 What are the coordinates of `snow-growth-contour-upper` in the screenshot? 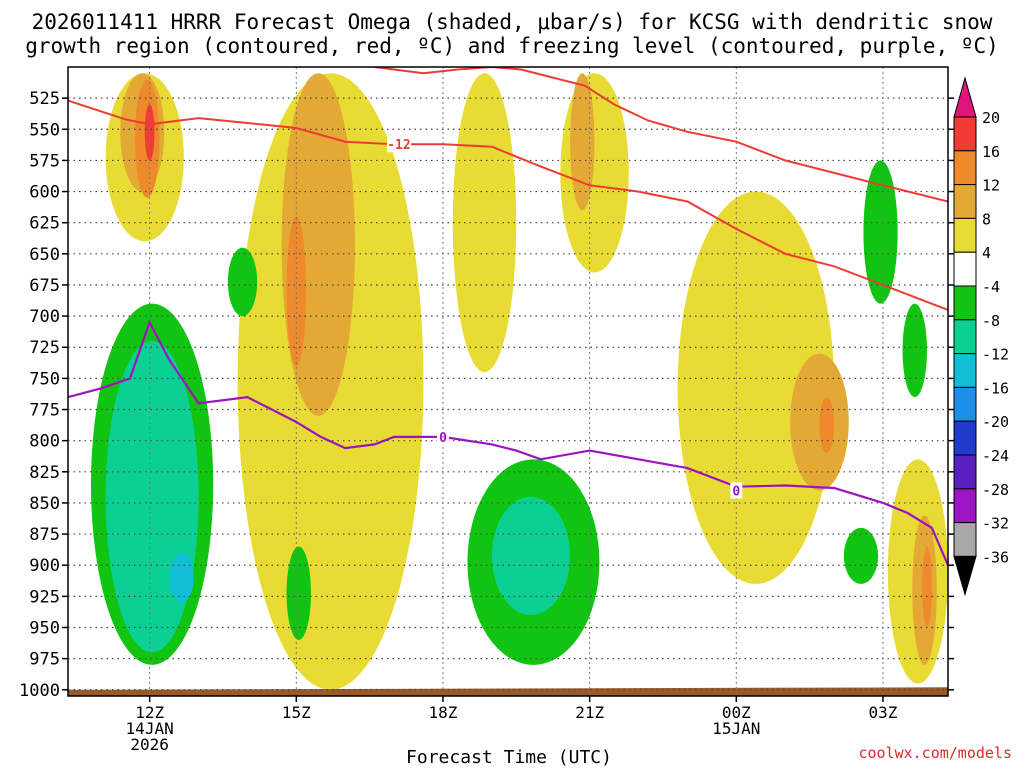 It's located at (661, 135).